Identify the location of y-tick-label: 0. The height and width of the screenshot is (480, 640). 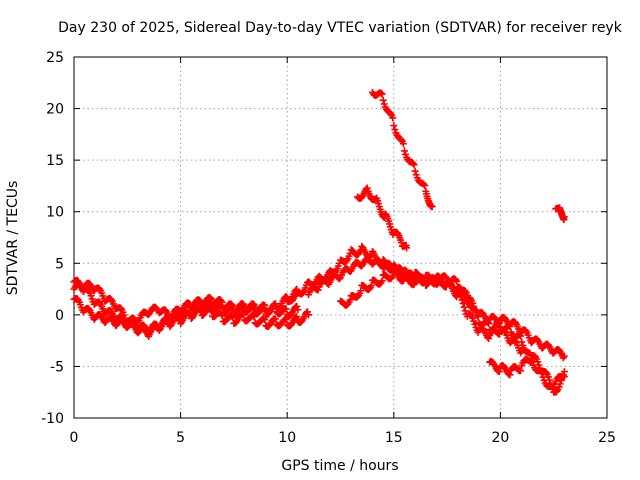
(59, 316).